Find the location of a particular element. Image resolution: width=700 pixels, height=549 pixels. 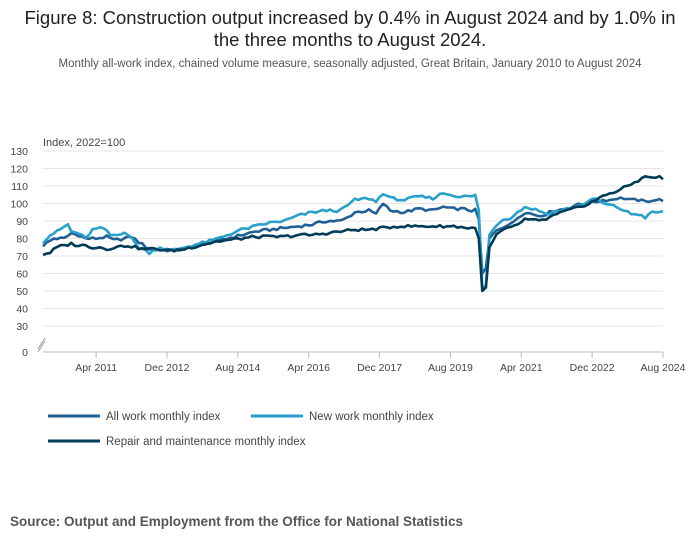

y-tick-label: 30 is located at coordinates (22, 327).